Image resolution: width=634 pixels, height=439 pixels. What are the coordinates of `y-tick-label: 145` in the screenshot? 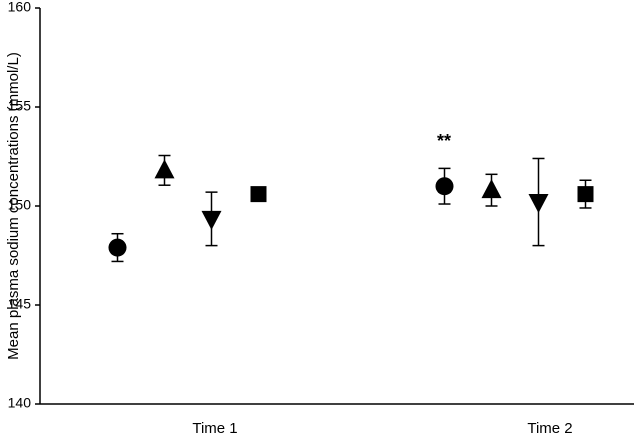 It's located at (20, 304).